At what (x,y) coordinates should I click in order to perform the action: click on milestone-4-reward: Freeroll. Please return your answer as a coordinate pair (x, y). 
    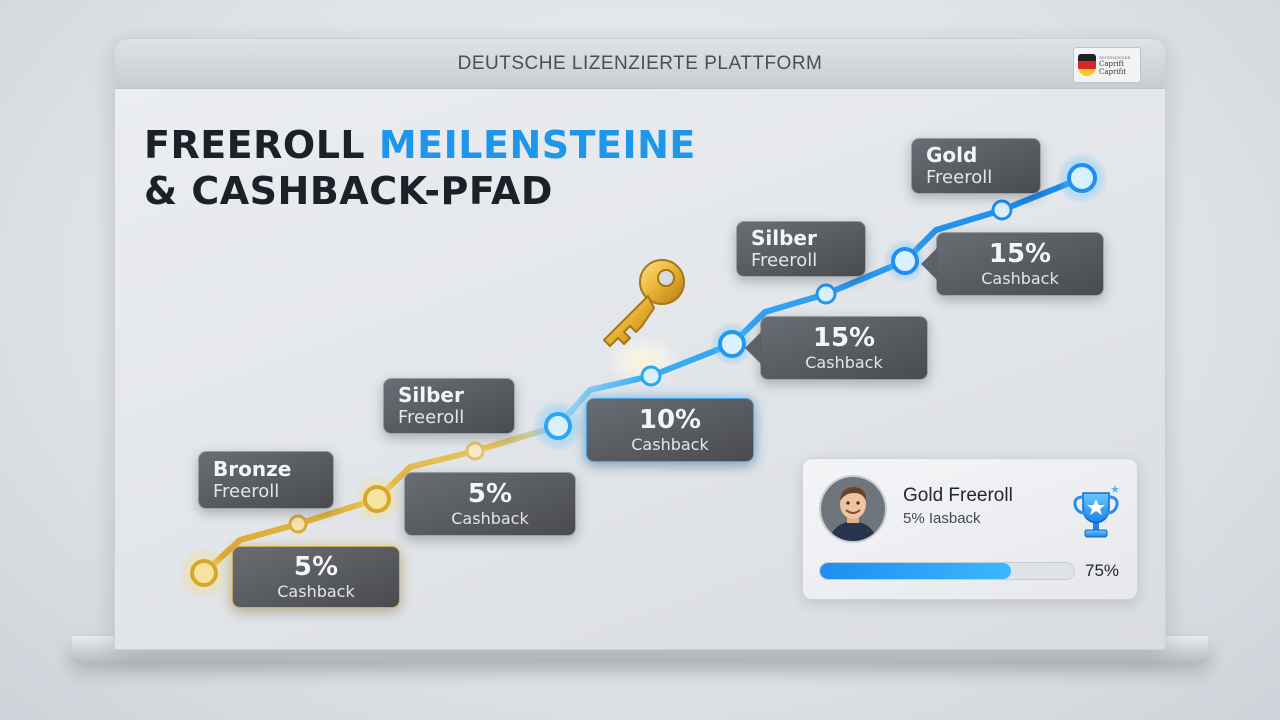
    Looking at the image, I should click on (784, 260).